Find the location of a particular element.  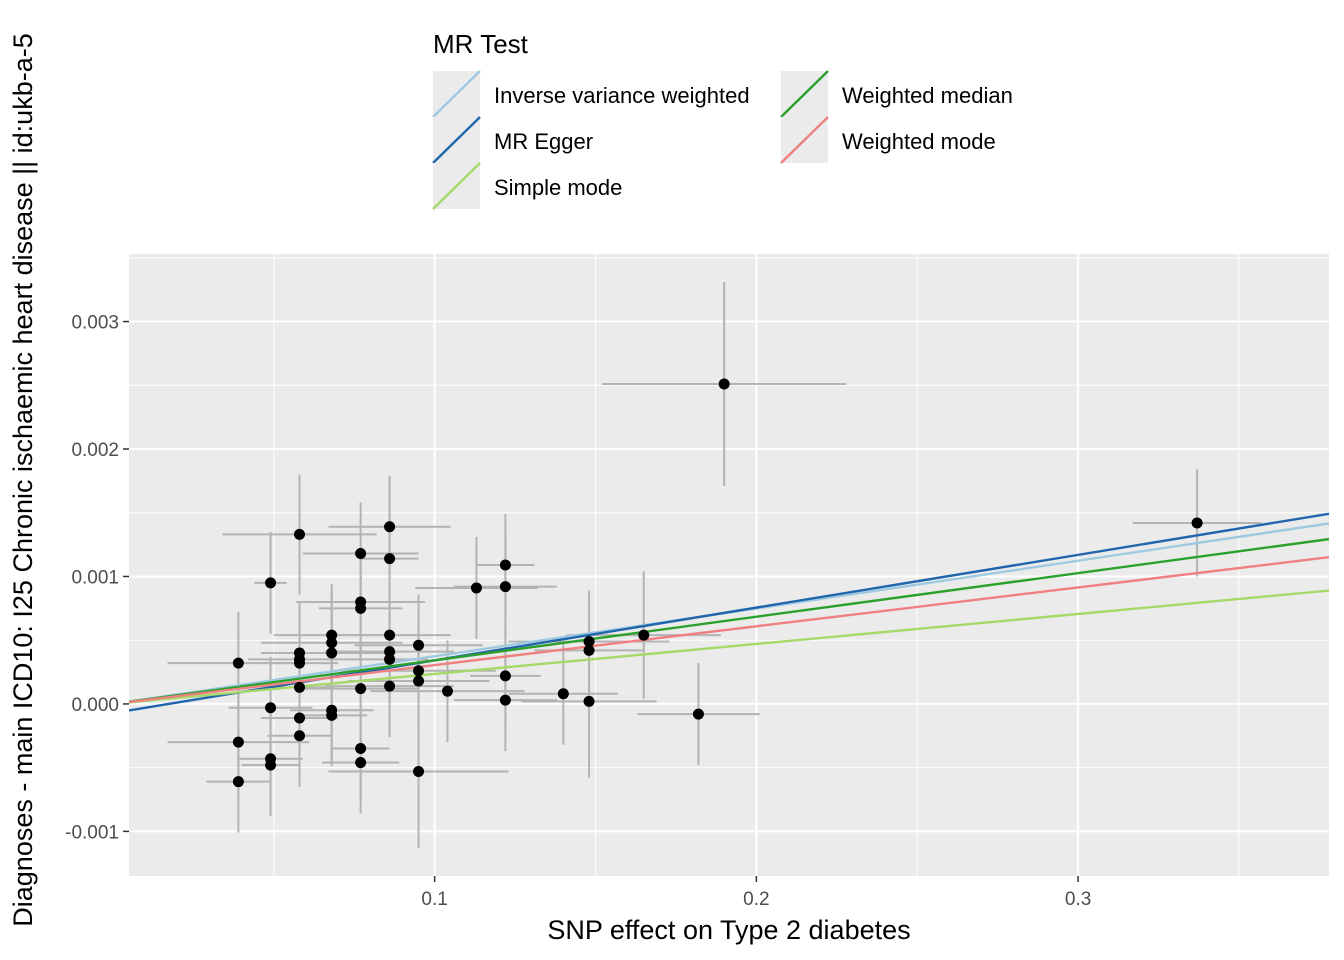

legend-label-egger: MR Egger is located at coordinates (543, 141).